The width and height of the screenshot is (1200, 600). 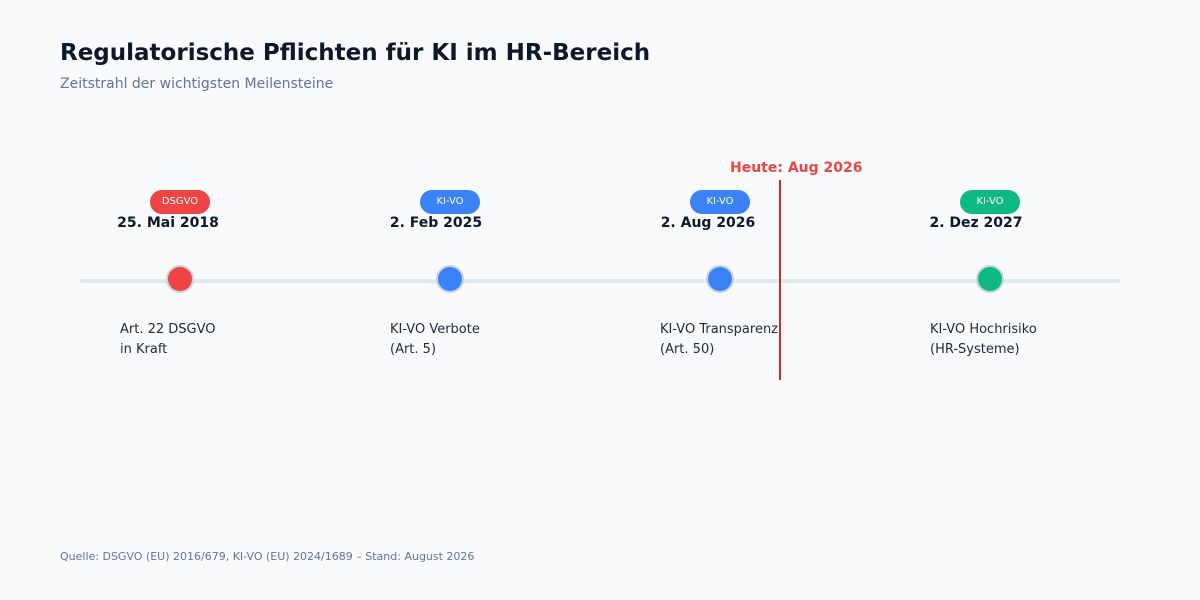 I want to click on timeline-axis, so click(x=600, y=281).